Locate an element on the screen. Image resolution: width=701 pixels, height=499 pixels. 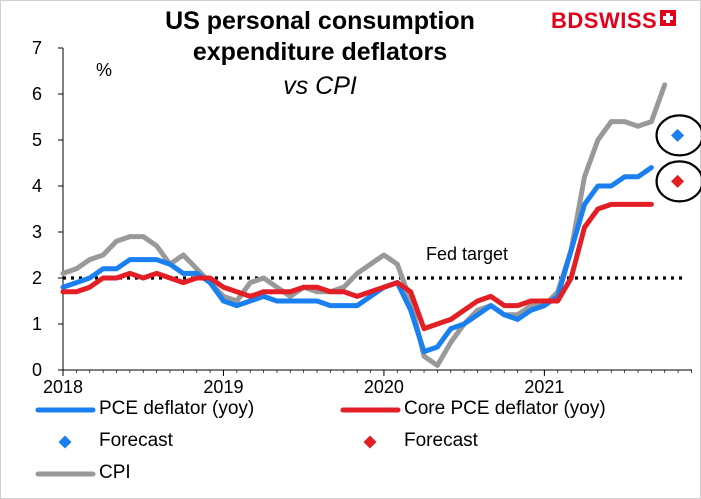
fed-target-label: Fed target is located at coordinates (467, 254).